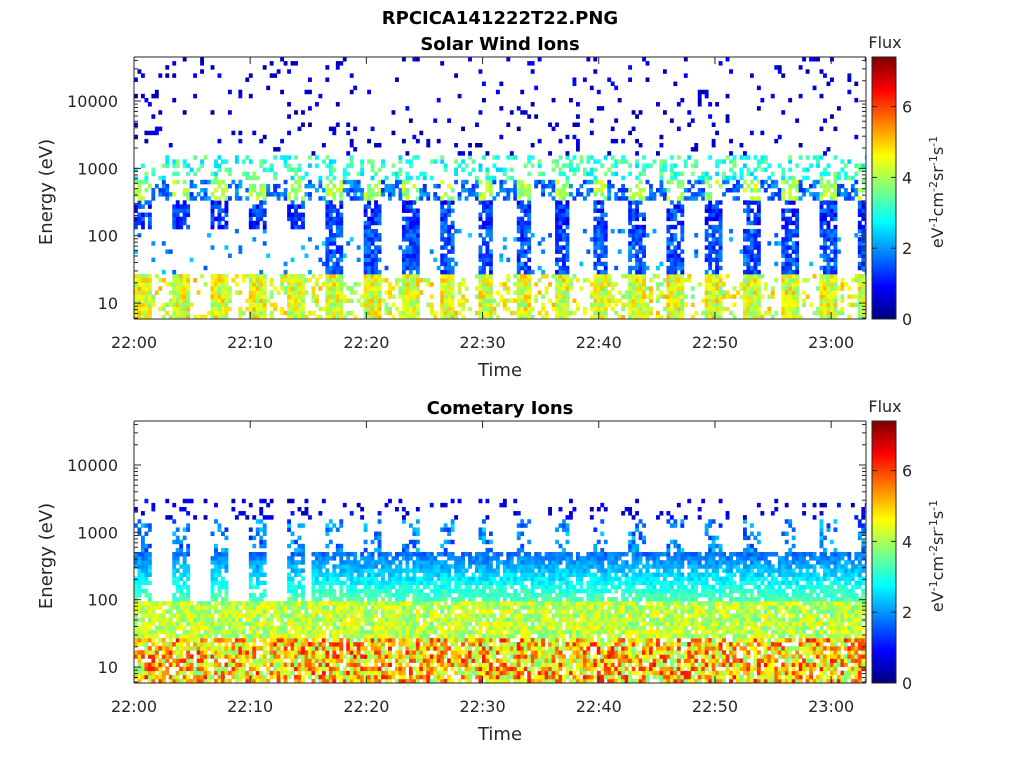 This screenshot has height=768, width=1024. I want to click on panel-title: Solar Wind Ions, so click(499, 44).